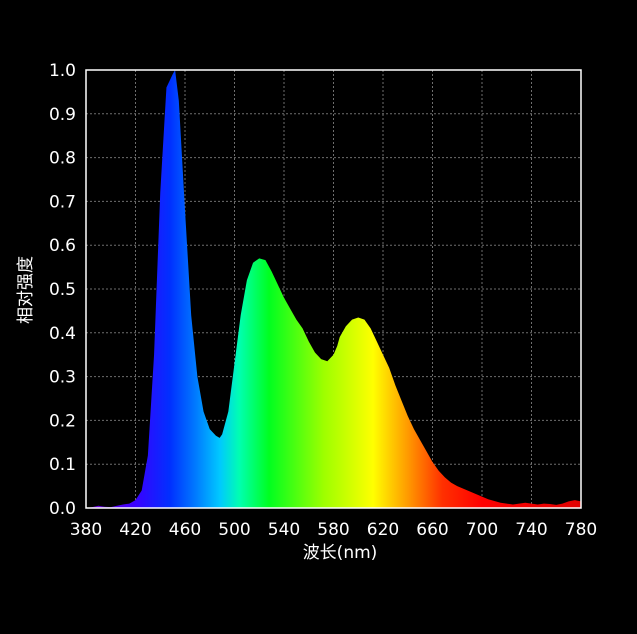 The width and height of the screenshot is (637, 634). I want to click on y-axis-ticks: 0.0 0.1 0.2 0.3 0.4 0.5 0.6 0.7 0.8 0.9 1.0, so click(62, 290).